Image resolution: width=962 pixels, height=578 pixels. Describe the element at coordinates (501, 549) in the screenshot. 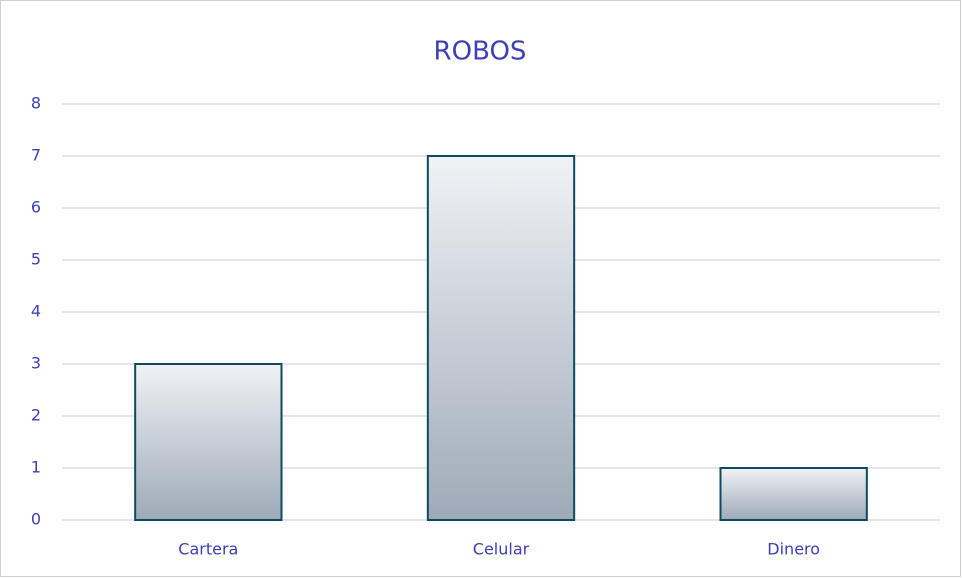

I see `x-tick-label: Celular` at that location.